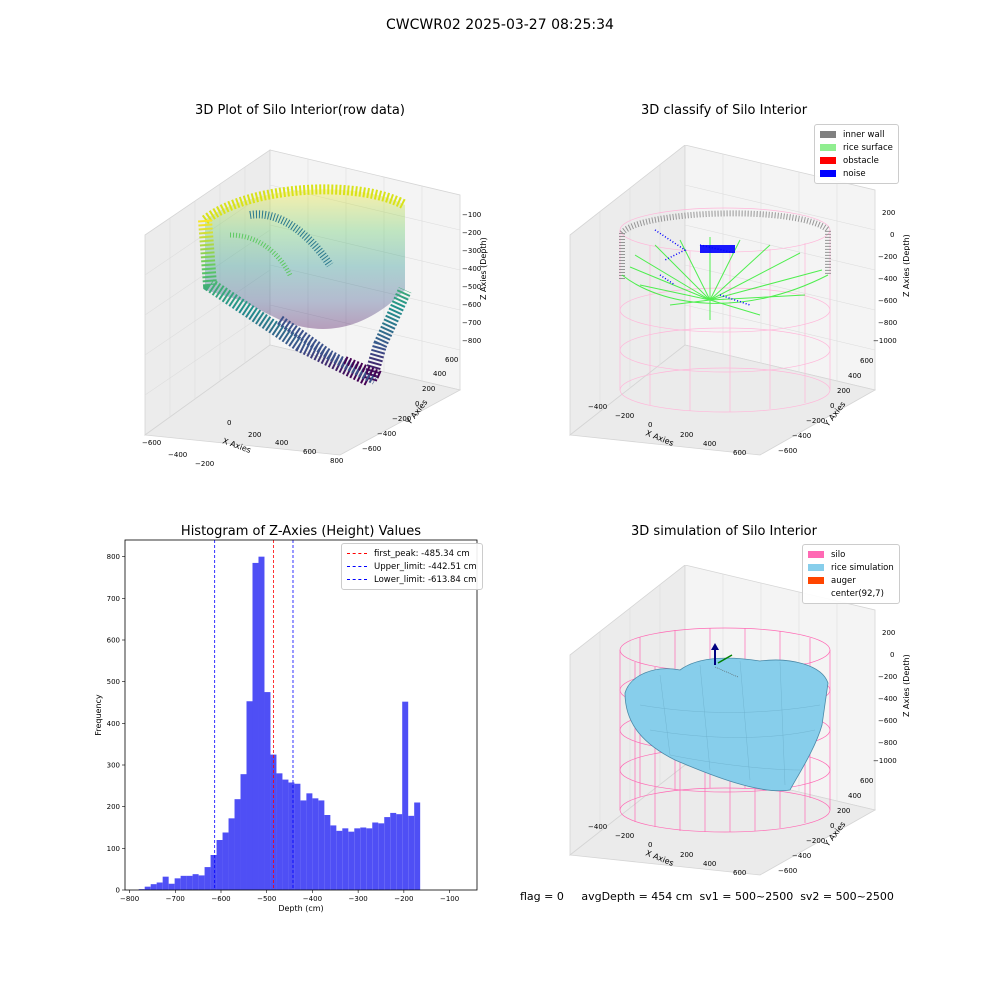 This screenshot has height=1000, width=1000. What do you see at coordinates (892, 235) in the screenshot?
I see `p2-ztick-1: 0` at bounding box center [892, 235].